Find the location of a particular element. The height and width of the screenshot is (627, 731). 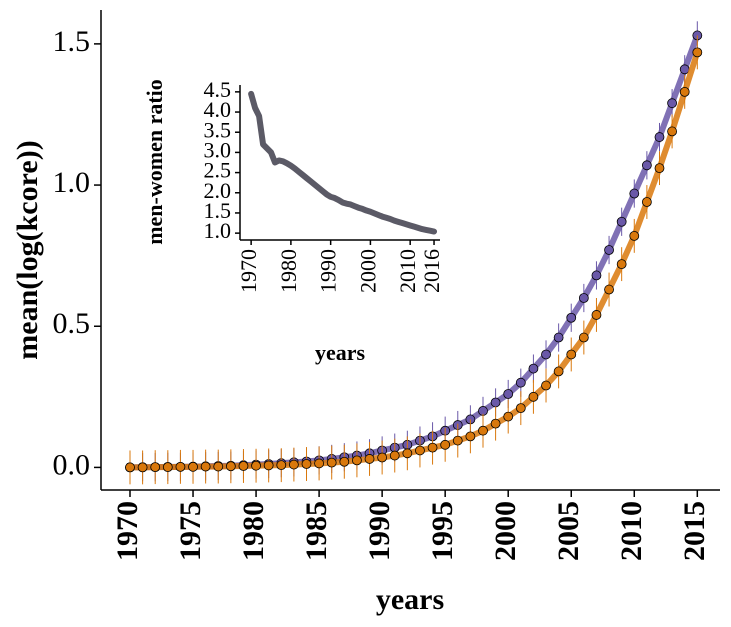

y-tick-label: 3.5 is located at coordinates (218, 129).